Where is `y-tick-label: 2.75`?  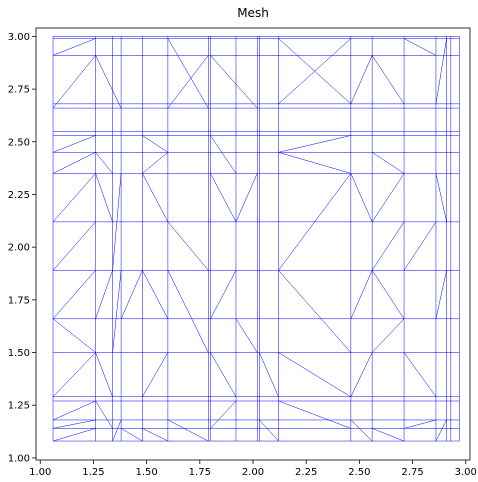 y-tick-label: 2.75 is located at coordinates (19, 90).